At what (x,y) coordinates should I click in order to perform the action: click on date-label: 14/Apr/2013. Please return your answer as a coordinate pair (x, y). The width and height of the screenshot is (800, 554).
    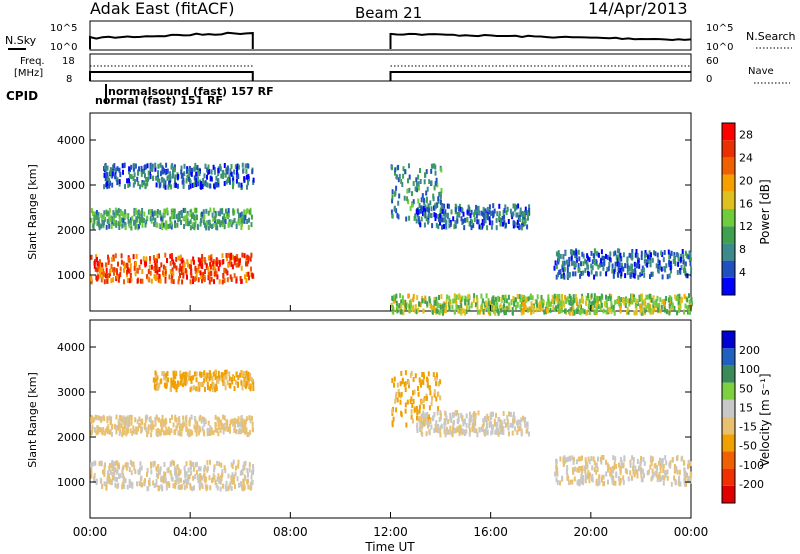
    Looking at the image, I should click on (638, 9).